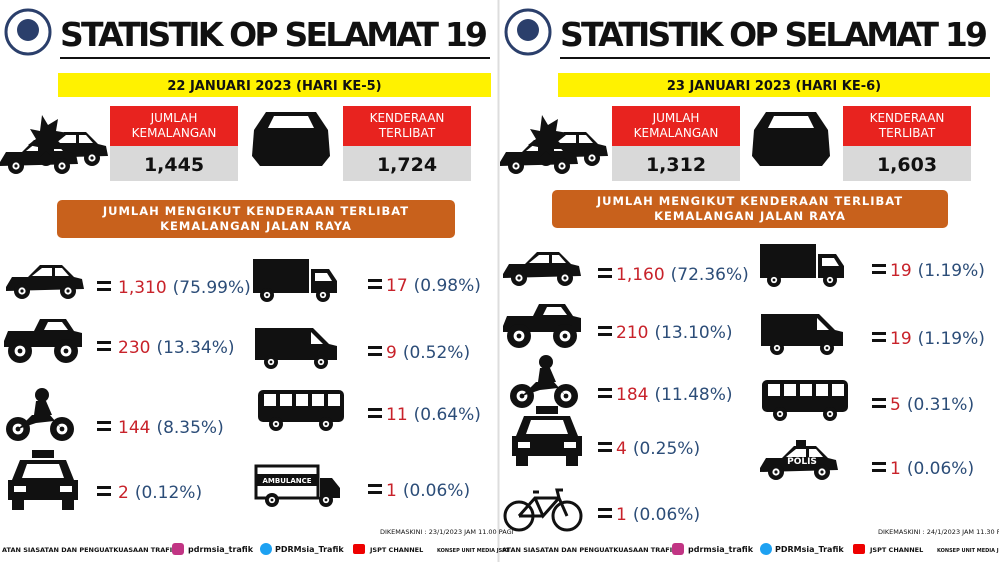  What do you see at coordinates (666, 449) in the screenshot?
I see `item-percent: (0.25%)` at bounding box center [666, 449].